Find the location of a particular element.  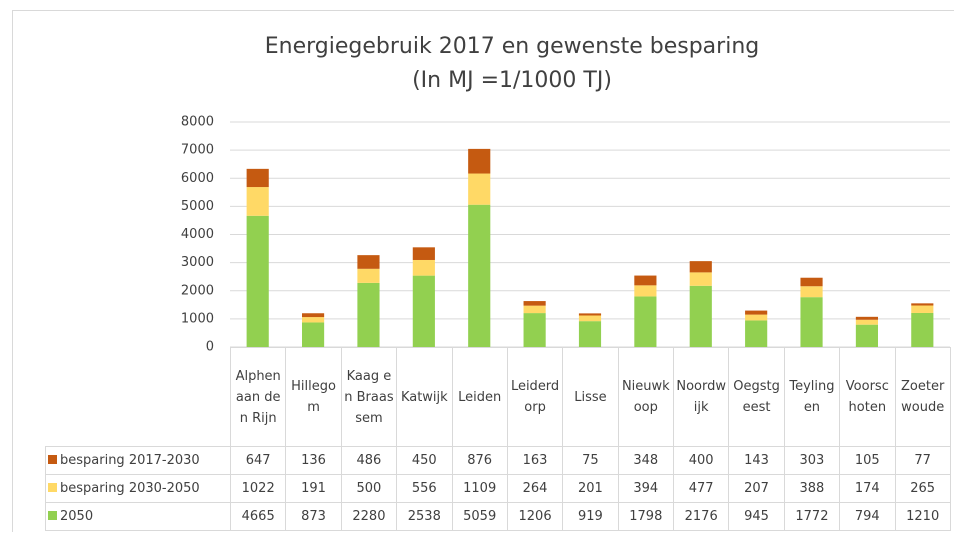

table-value: 1798 is located at coordinates (646, 516).